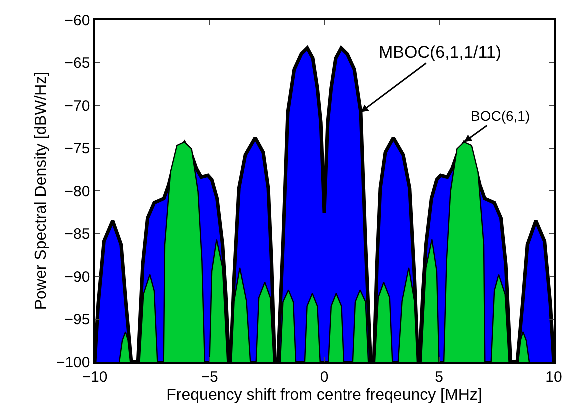 This screenshot has width=574, height=415. I want to click on annotation: MBOC(6,1,1/11), so click(440, 52).